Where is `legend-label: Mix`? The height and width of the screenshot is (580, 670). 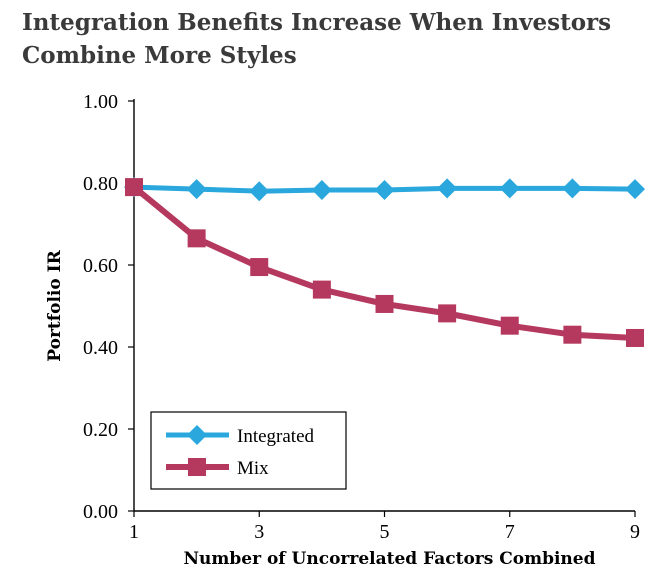
legend-label: Mix is located at coordinates (253, 468).